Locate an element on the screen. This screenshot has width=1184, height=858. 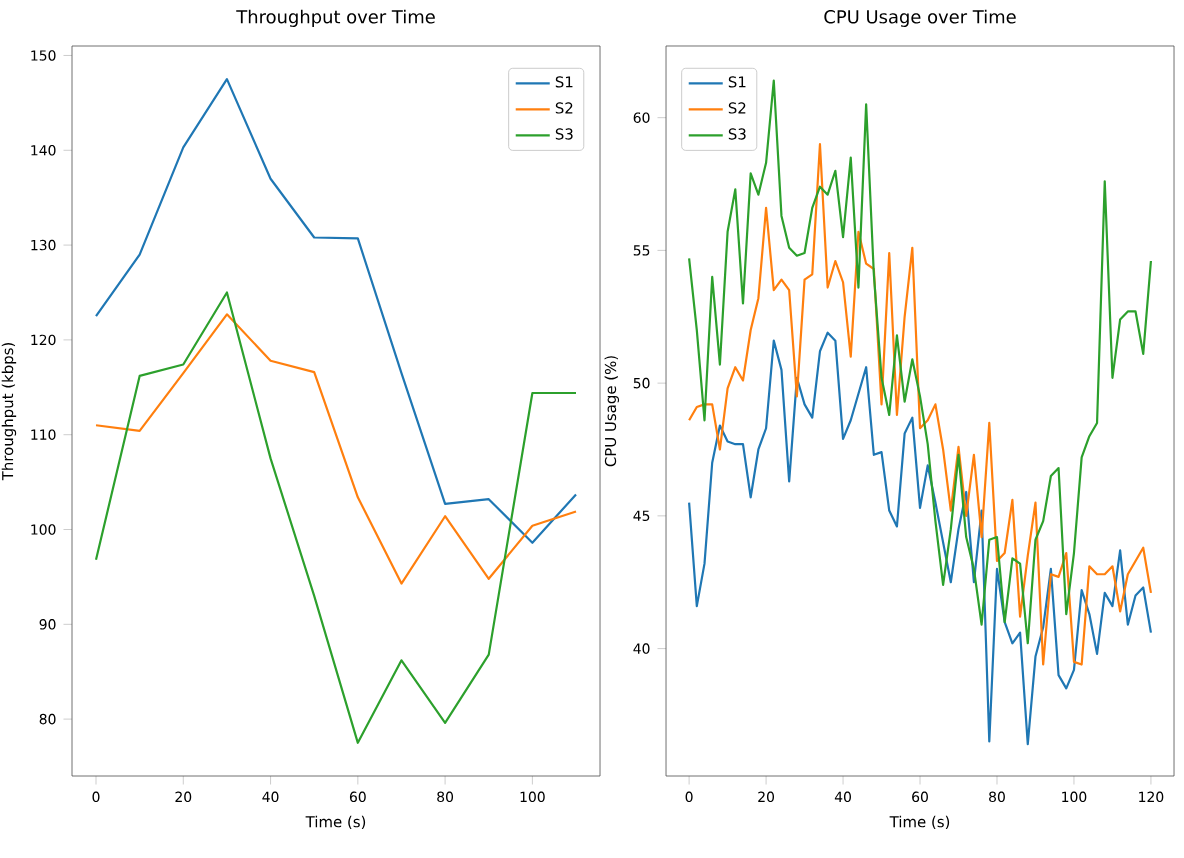
chart-title: CPU Usage over Time is located at coordinates (920, 18).